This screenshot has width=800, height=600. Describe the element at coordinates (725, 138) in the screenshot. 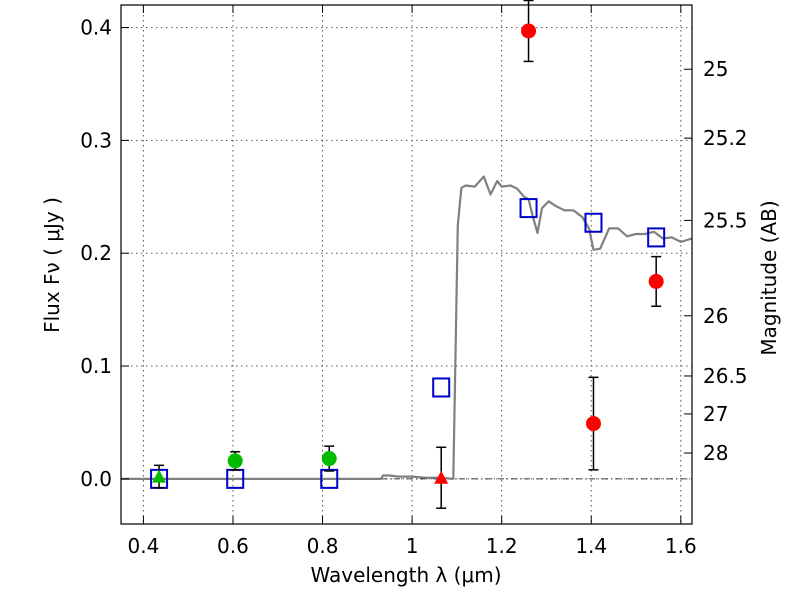

I see `y2-tick-label: 25.2` at that location.